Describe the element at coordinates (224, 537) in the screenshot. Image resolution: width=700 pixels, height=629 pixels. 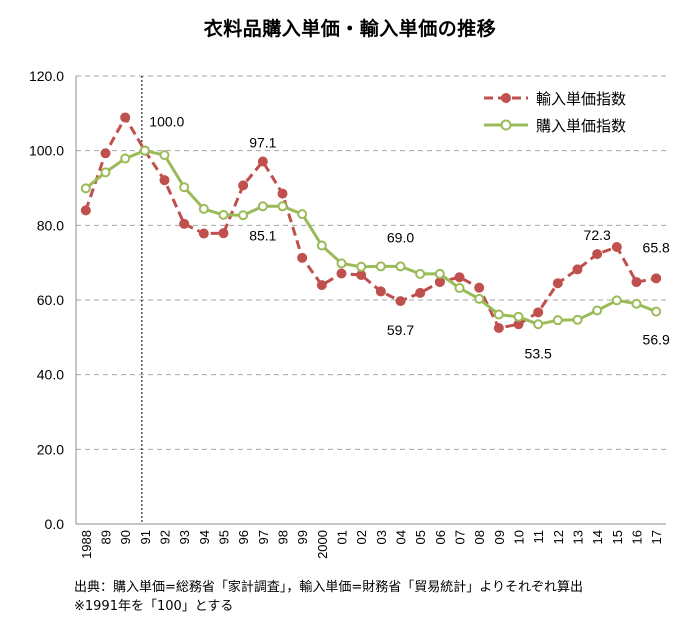
I see `x-tick-label: 95` at that location.